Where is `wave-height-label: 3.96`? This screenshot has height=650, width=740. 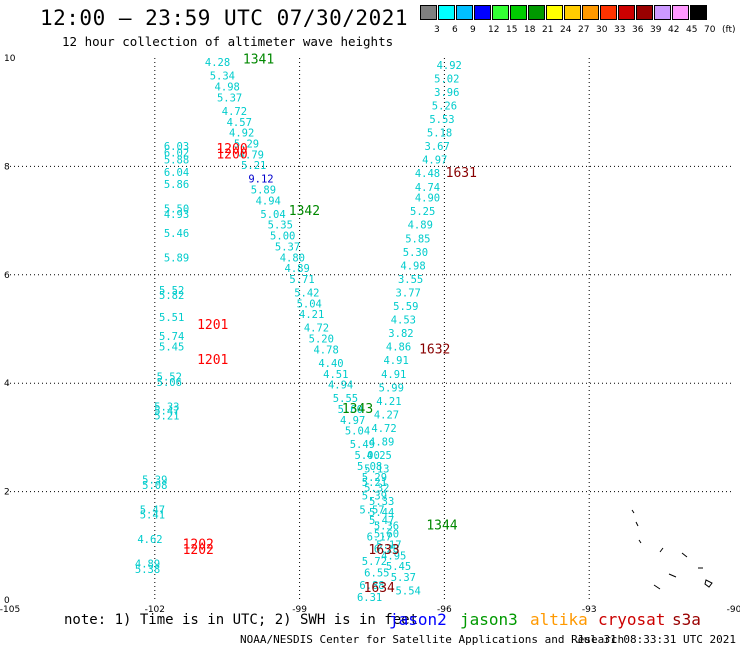
wave-height-label: 3.96 is located at coordinates (446, 93).